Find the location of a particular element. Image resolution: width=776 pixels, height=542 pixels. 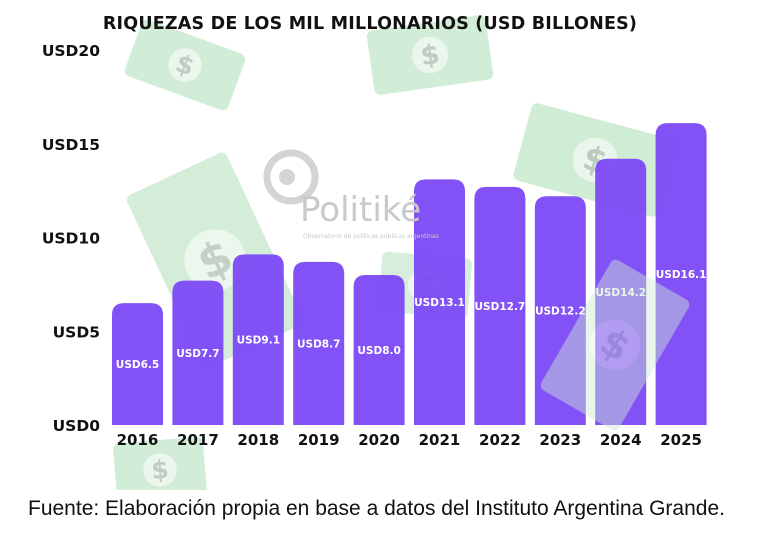

bar-value-label: USD7.7 is located at coordinates (197, 354).